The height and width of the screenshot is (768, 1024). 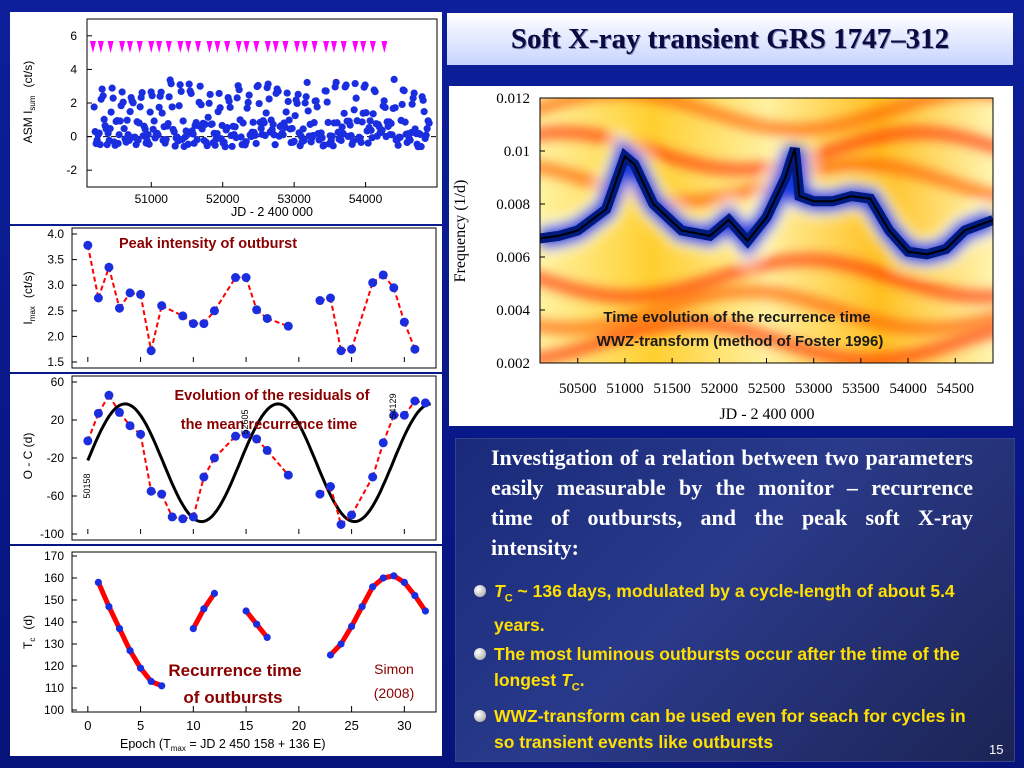 What do you see at coordinates (336, 505) in the screenshot?
I see `oc-connector` at bounding box center [336, 505].